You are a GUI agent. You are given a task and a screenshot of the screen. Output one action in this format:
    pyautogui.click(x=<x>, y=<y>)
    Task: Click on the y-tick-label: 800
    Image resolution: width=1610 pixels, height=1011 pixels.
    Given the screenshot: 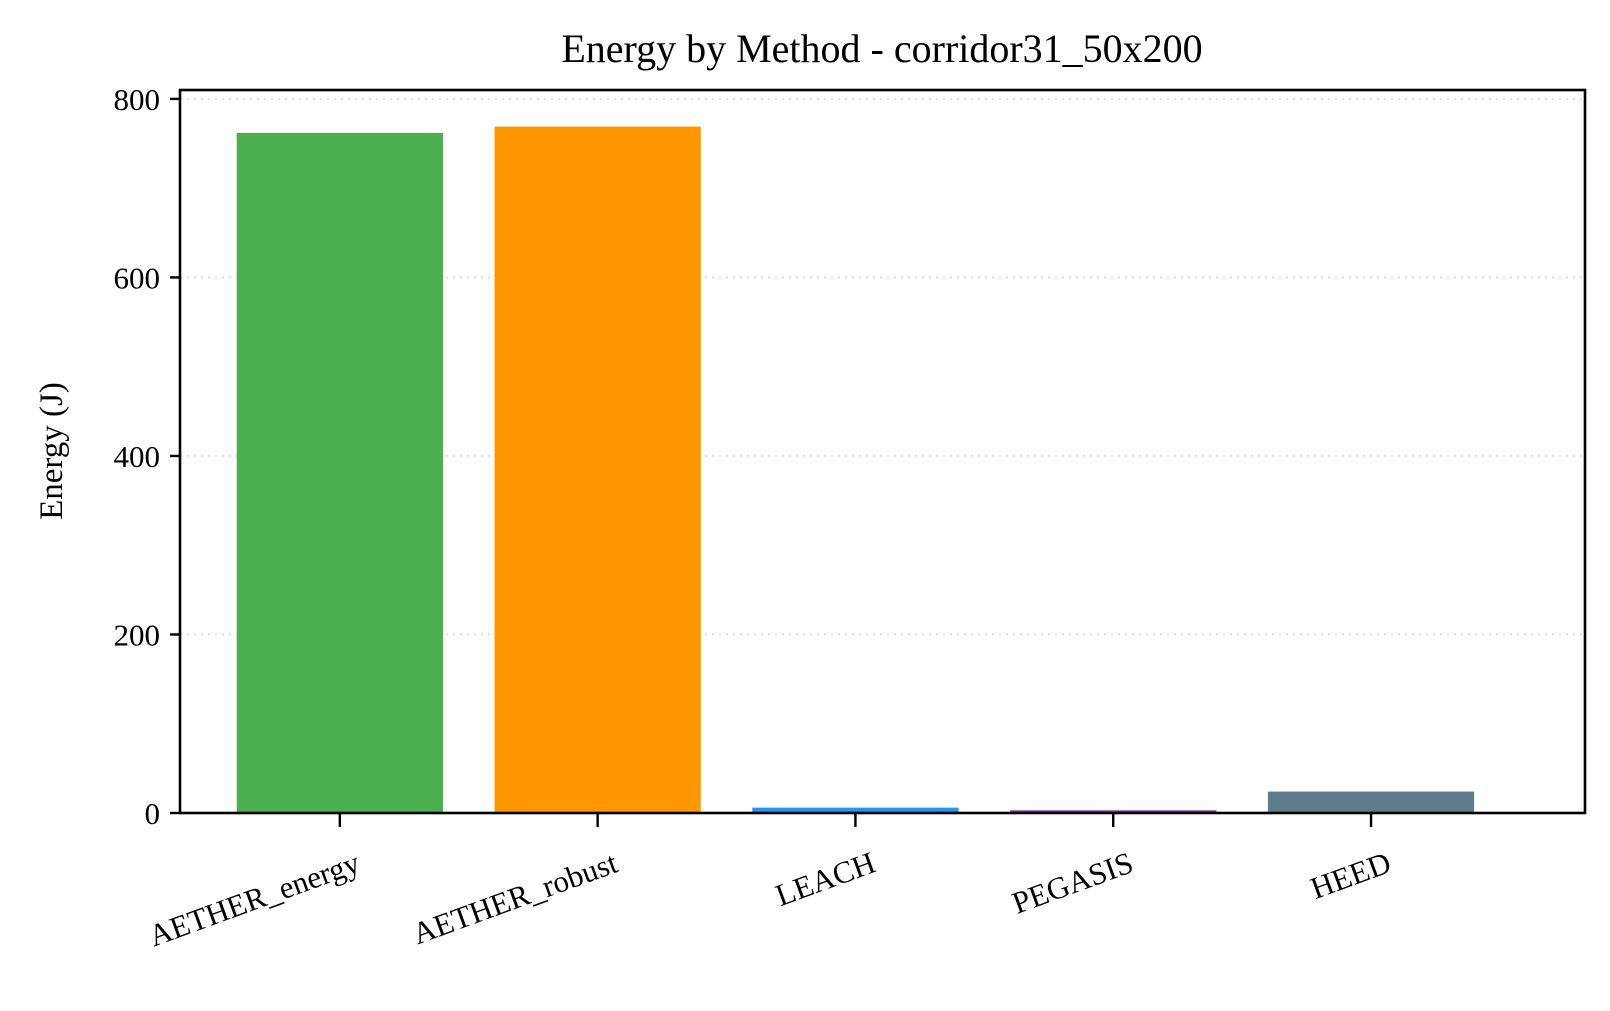 What is the action you would take?
    pyautogui.click(x=137, y=99)
    